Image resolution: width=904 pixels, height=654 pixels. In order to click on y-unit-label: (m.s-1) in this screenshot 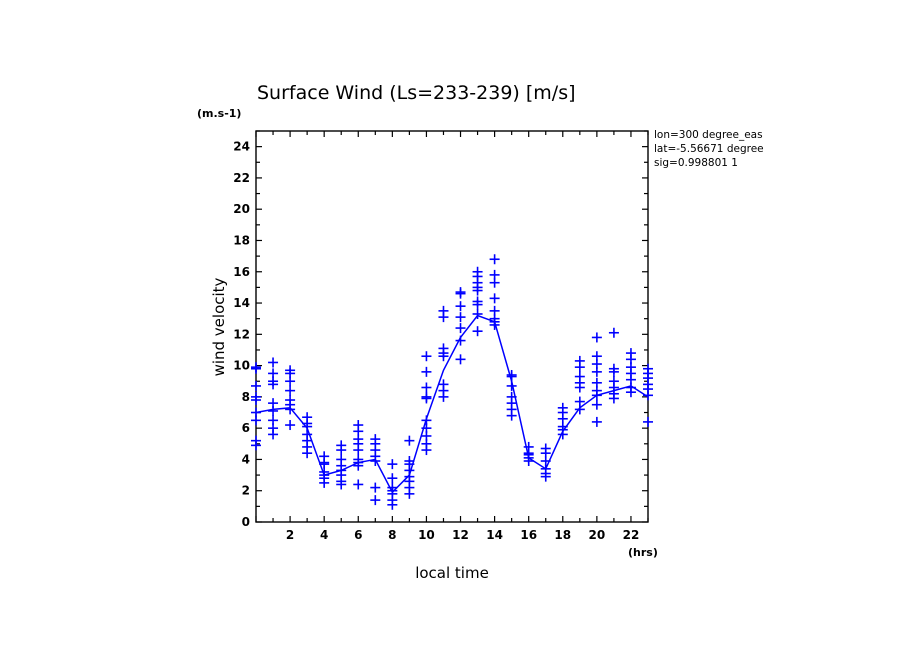, I will do `click(219, 113)`.